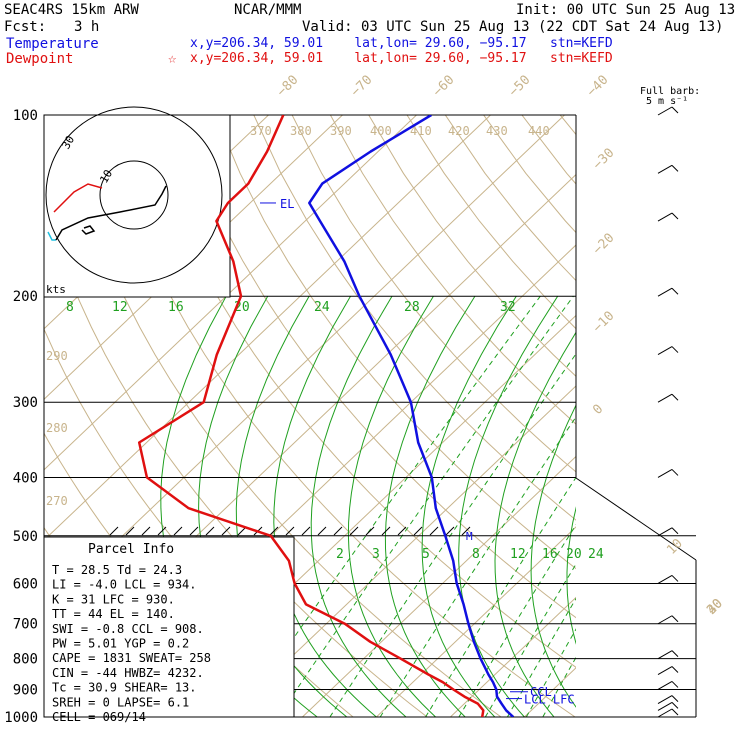 Image resolution: width=740 pixels, height=740 pixels. I want to click on mixing-ratio-label: 20, so click(574, 554).